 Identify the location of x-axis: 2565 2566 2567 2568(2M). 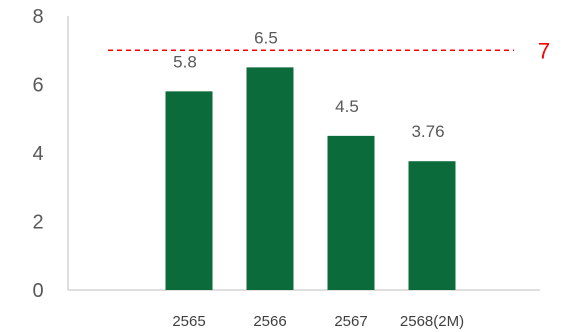
(304, 309).